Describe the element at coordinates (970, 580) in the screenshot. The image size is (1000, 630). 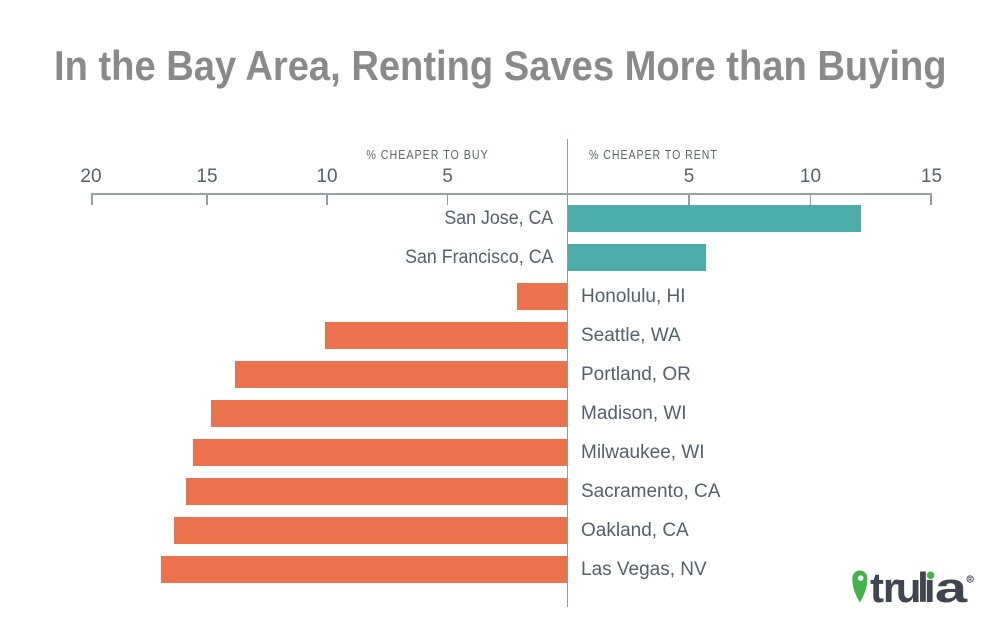
I see `svg-text: R` at that location.